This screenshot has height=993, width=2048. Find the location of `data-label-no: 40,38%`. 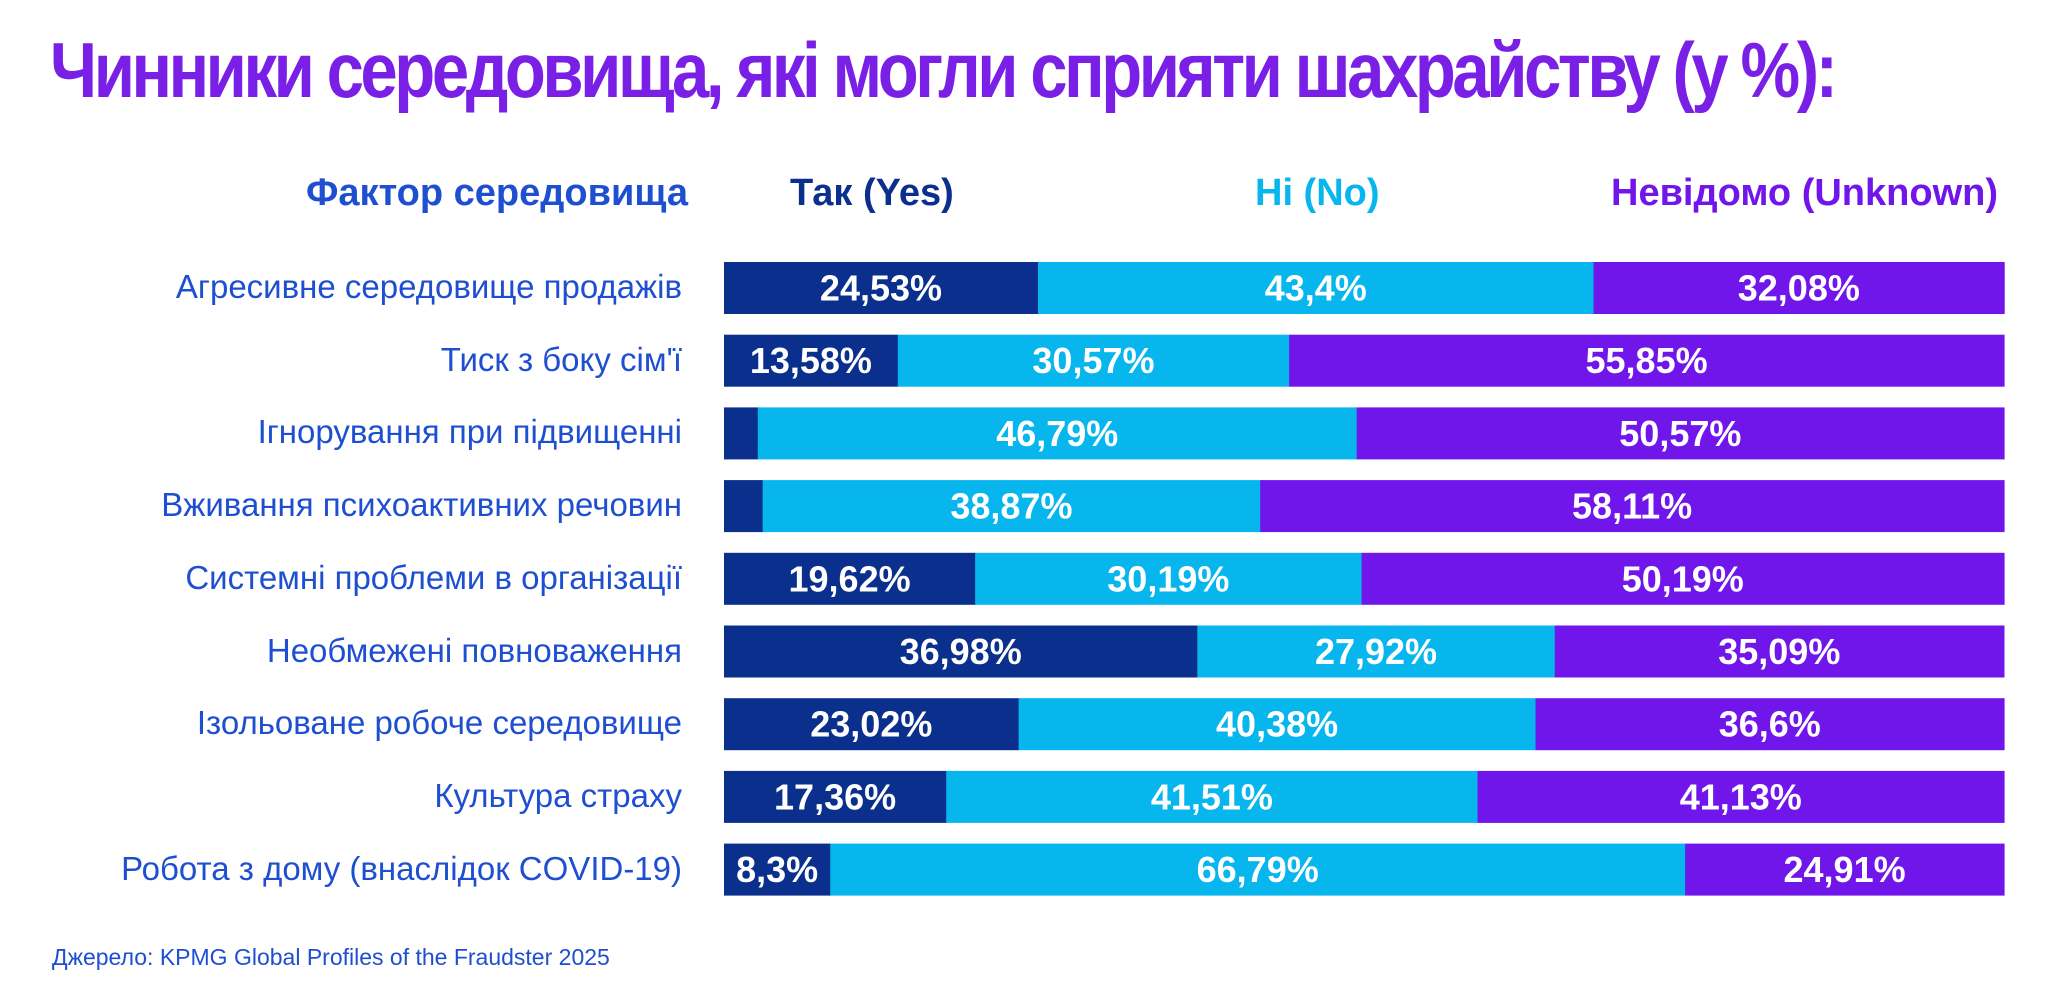

data-label-no: 40,38% is located at coordinates (1277, 724).